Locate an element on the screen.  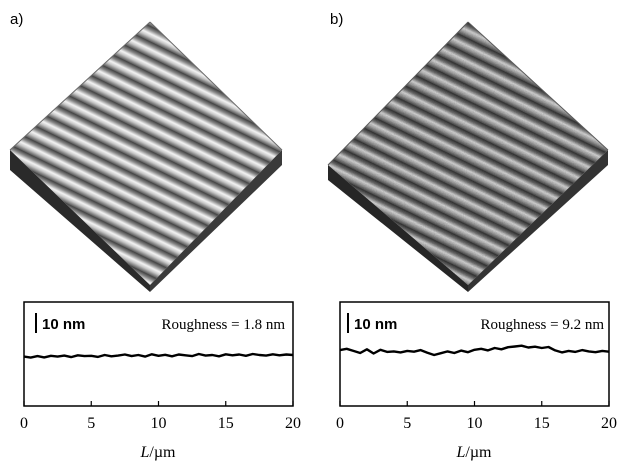
x-axis-label-a-italic: L is located at coordinates (144, 452).